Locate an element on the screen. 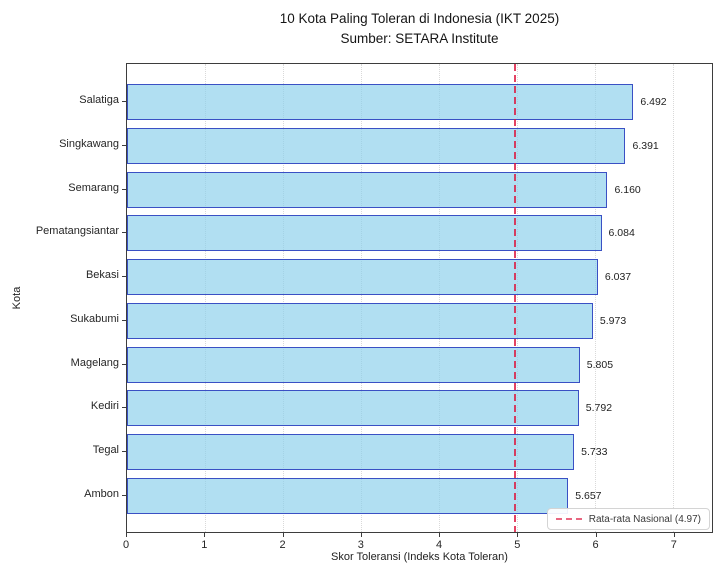  national-average-reference-line is located at coordinates (514, 298).